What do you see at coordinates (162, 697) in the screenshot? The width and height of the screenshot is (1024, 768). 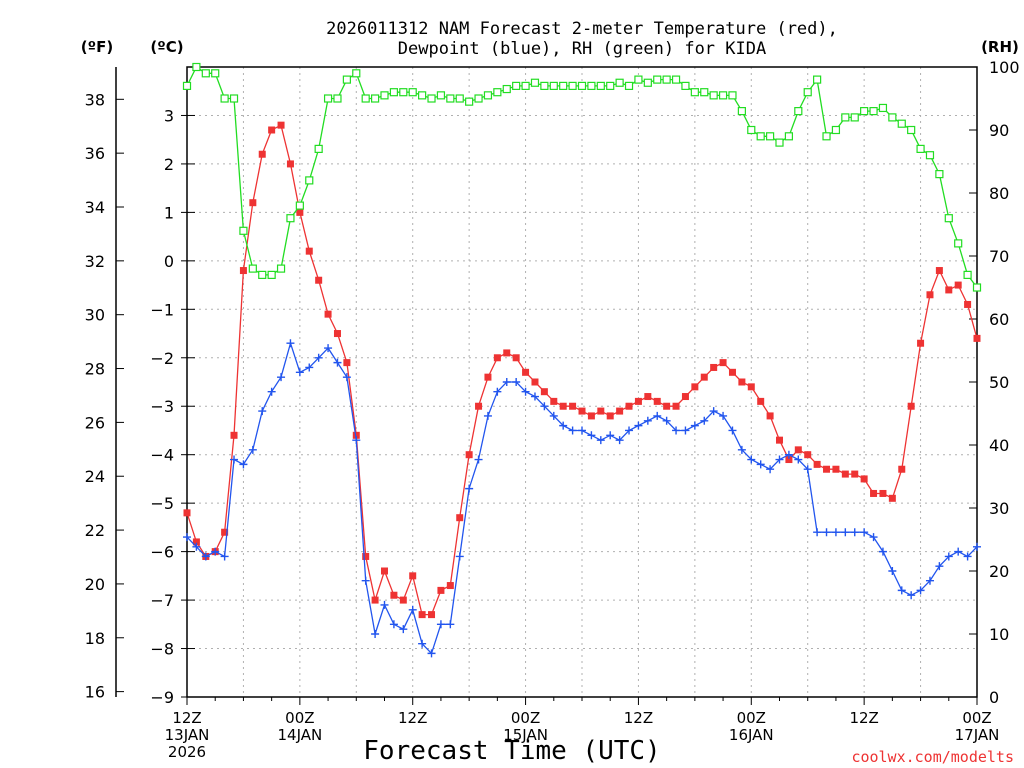 I see `celsius-tick-label: −9` at bounding box center [162, 697].